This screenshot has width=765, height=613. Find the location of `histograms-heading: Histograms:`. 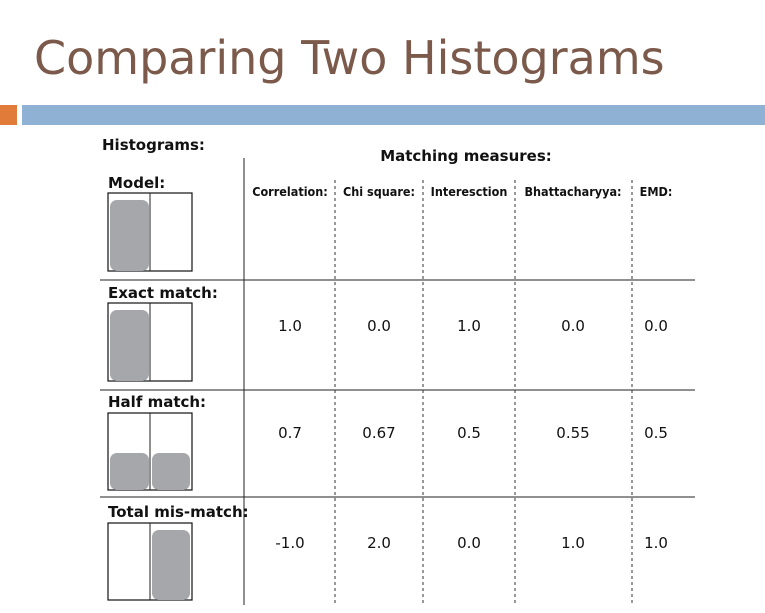

histograms-heading: Histograms: is located at coordinates (153, 145).